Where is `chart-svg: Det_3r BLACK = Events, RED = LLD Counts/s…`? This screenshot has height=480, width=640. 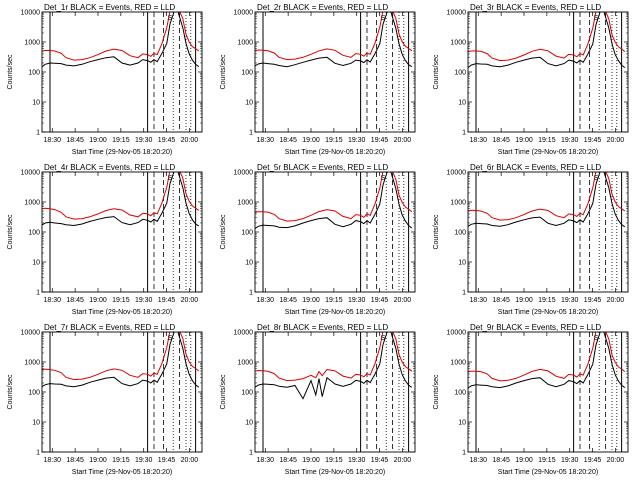 chart-svg: Det_3r BLACK = Events, RED = LLD Counts/s… is located at coordinates (531, 79).